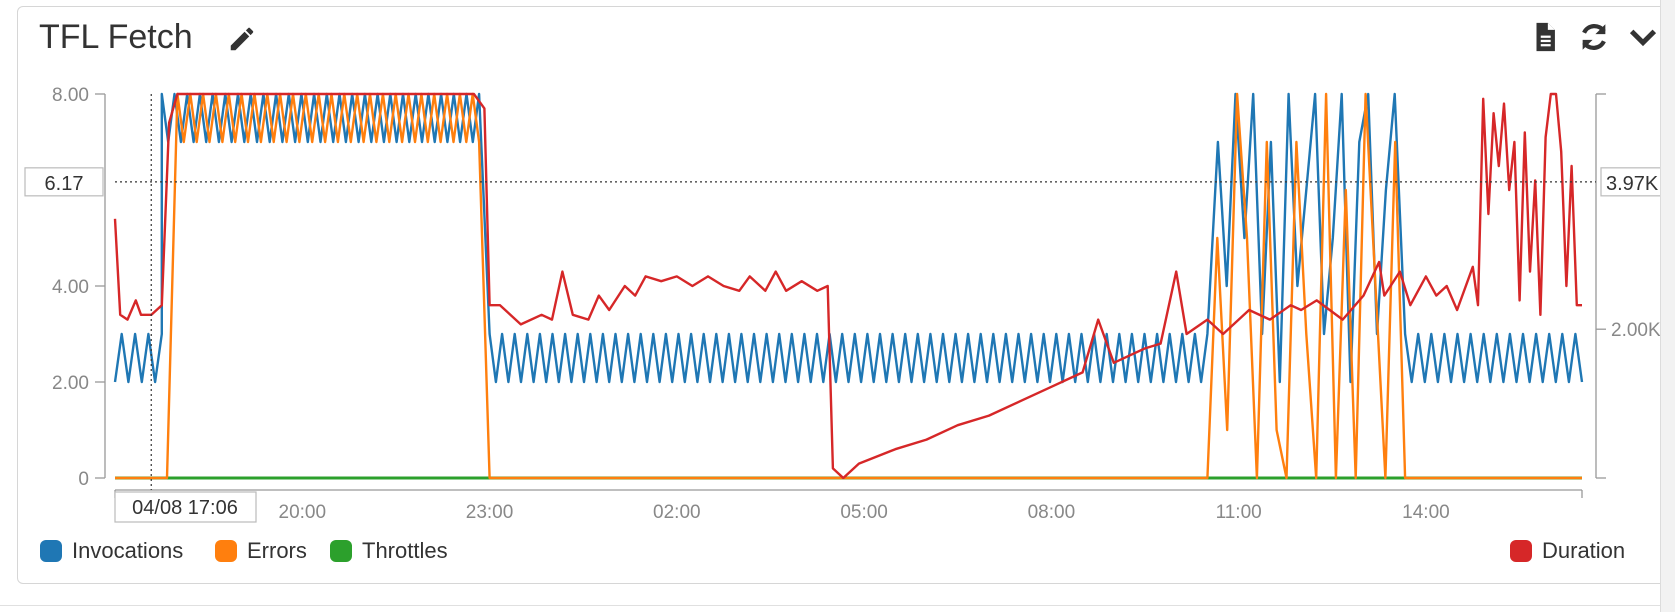 The width and height of the screenshot is (1675, 612). Describe the element at coordinates (1426, 512) in the screenshot. I see `x-tick-label: 14:00` at that location.